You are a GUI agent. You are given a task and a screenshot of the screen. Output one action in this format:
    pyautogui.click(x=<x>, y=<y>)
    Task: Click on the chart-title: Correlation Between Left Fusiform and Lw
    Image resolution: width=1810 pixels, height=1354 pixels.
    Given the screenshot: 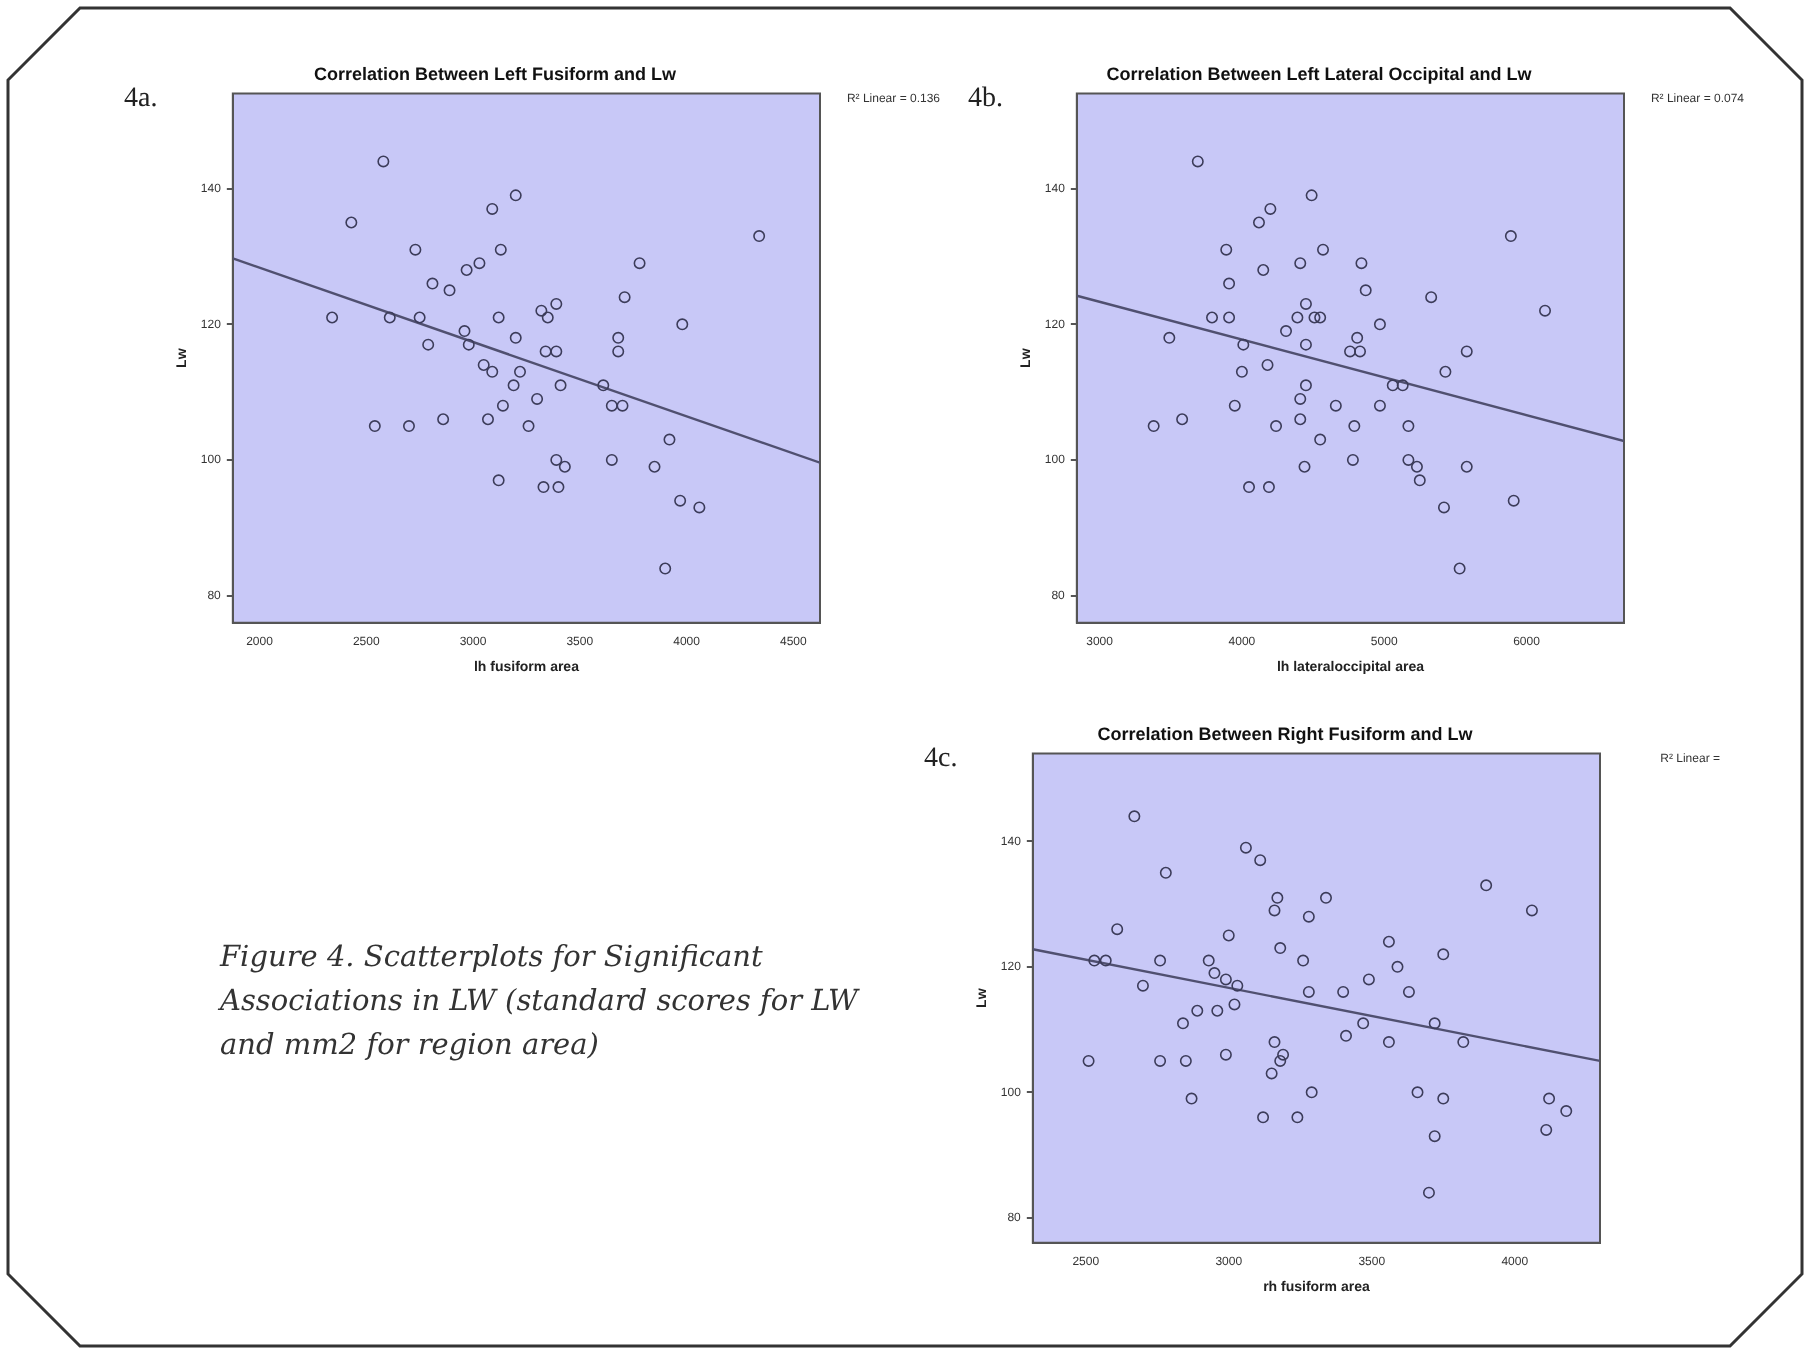 What is the action you would take?
    pyautogui.click(x=496, y=73)
    